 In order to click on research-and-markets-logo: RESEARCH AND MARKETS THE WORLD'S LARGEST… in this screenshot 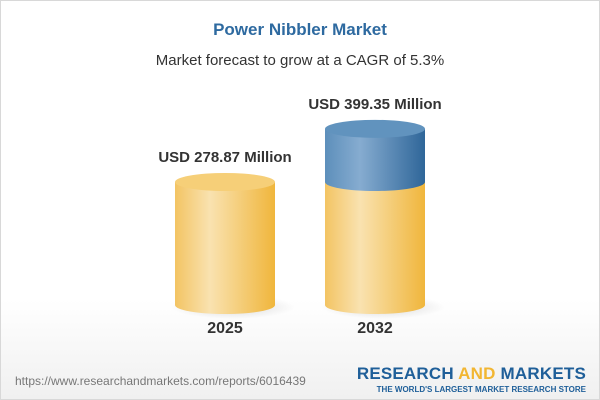, I will do `click(471, 379)`.